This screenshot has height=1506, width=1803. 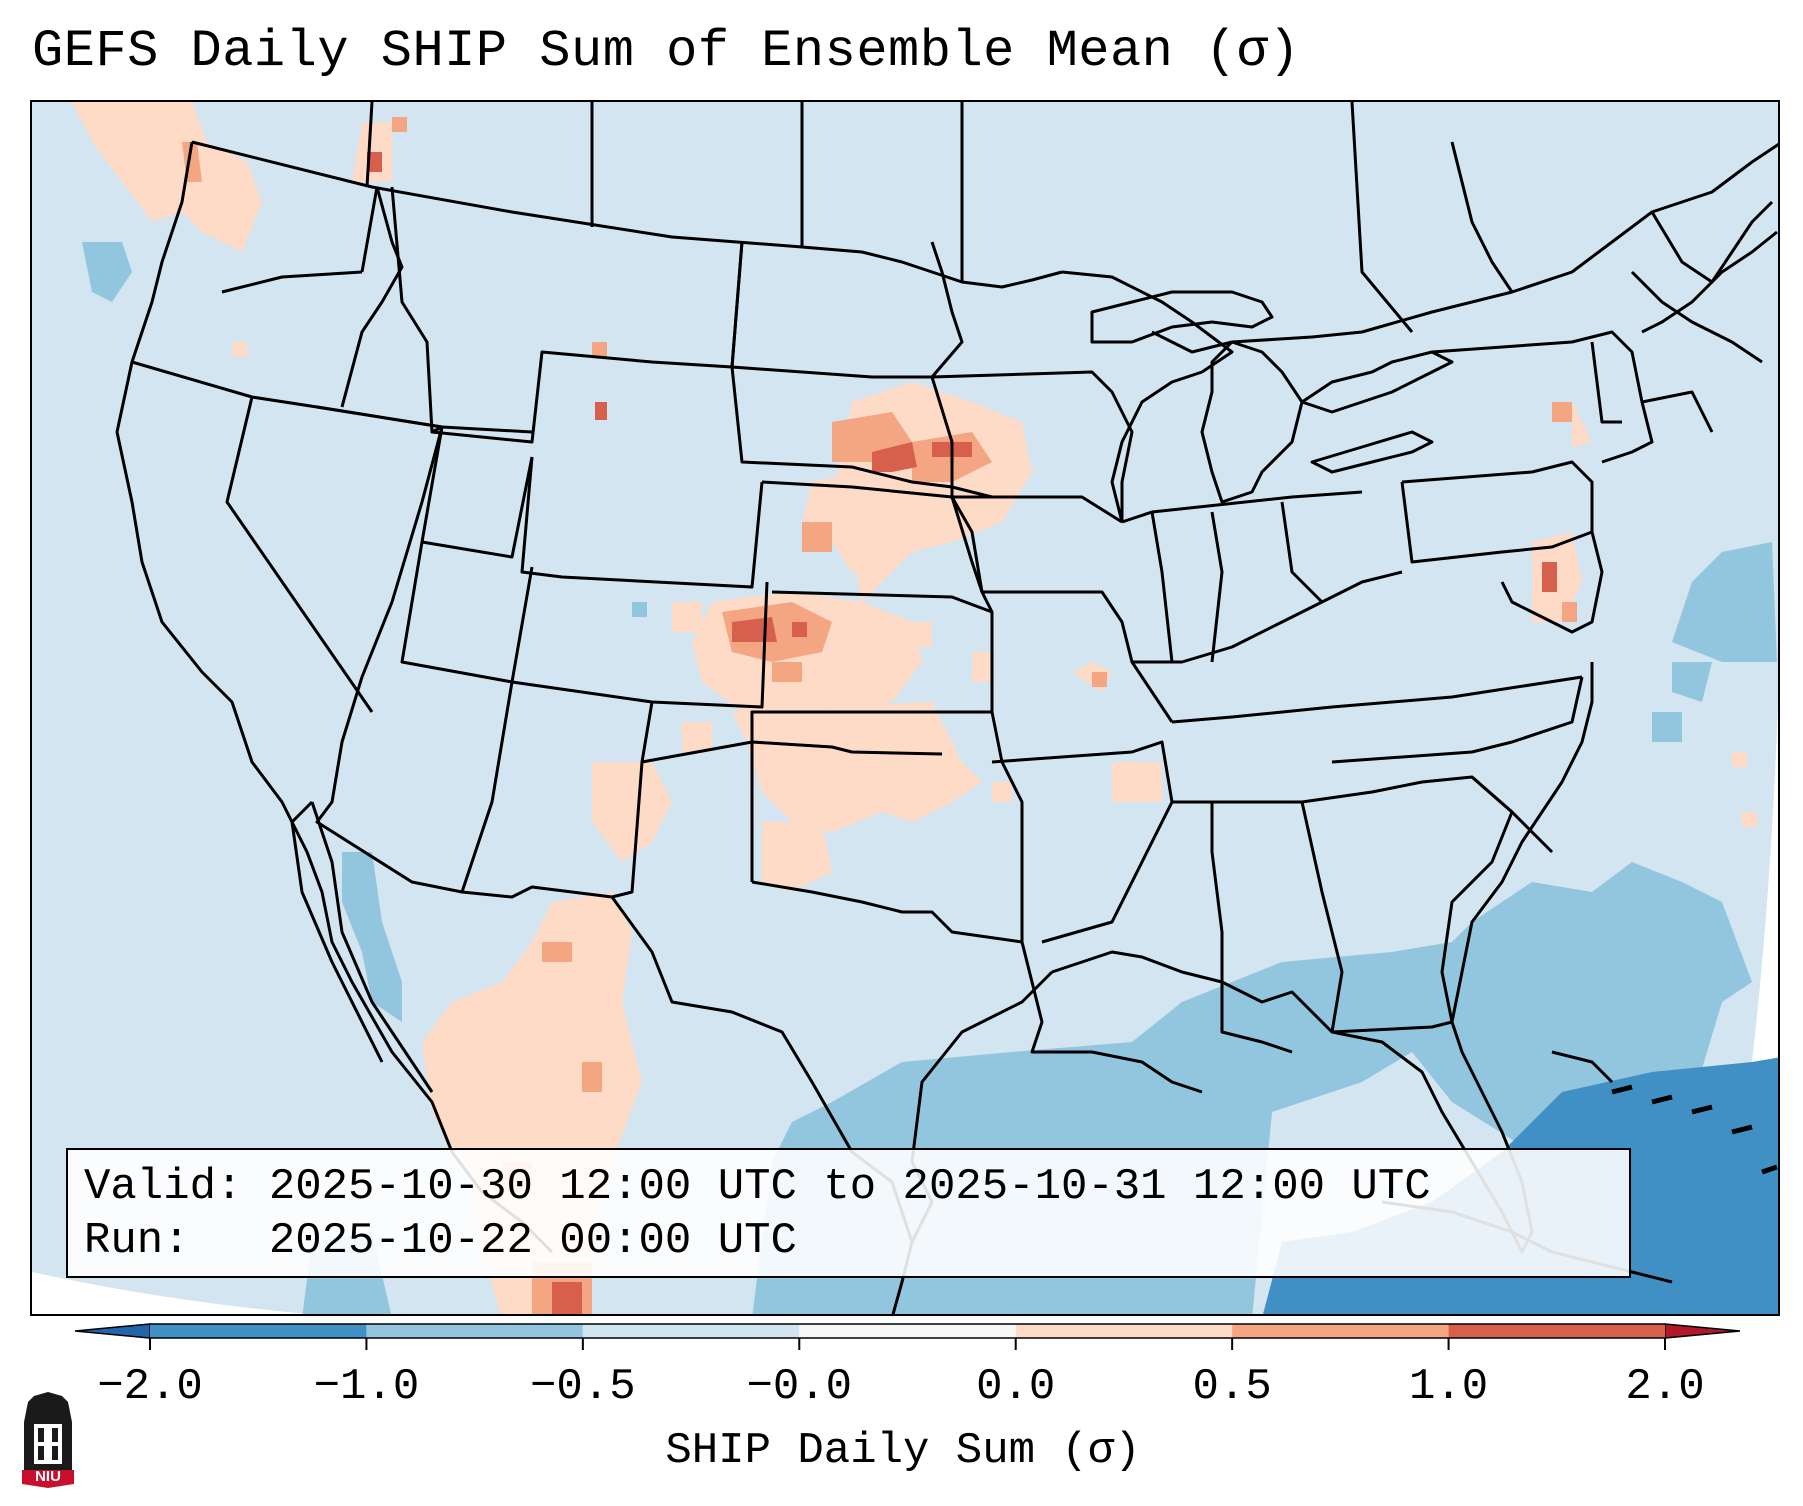 What do you see at coordinates (1252, 422) in the screenshot?
I see `michigan-lower` at bounding box center [1252, 422].